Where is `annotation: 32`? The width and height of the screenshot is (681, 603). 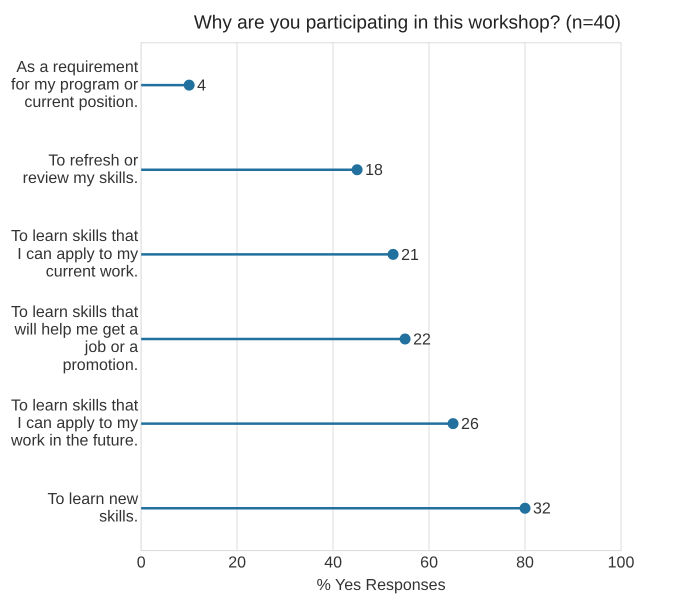
annotation: 32 is located at coordinates (542, 509).